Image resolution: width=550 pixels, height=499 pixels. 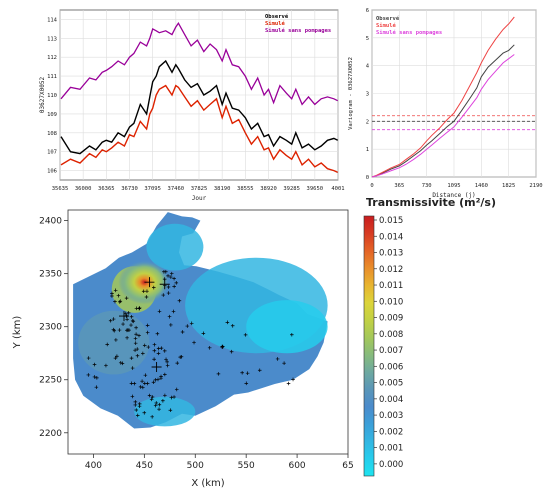 What do you see at coordinates (52, 58) in the screenshot?
I see `y-tick-label: 112` at bounding box center [52, 58].